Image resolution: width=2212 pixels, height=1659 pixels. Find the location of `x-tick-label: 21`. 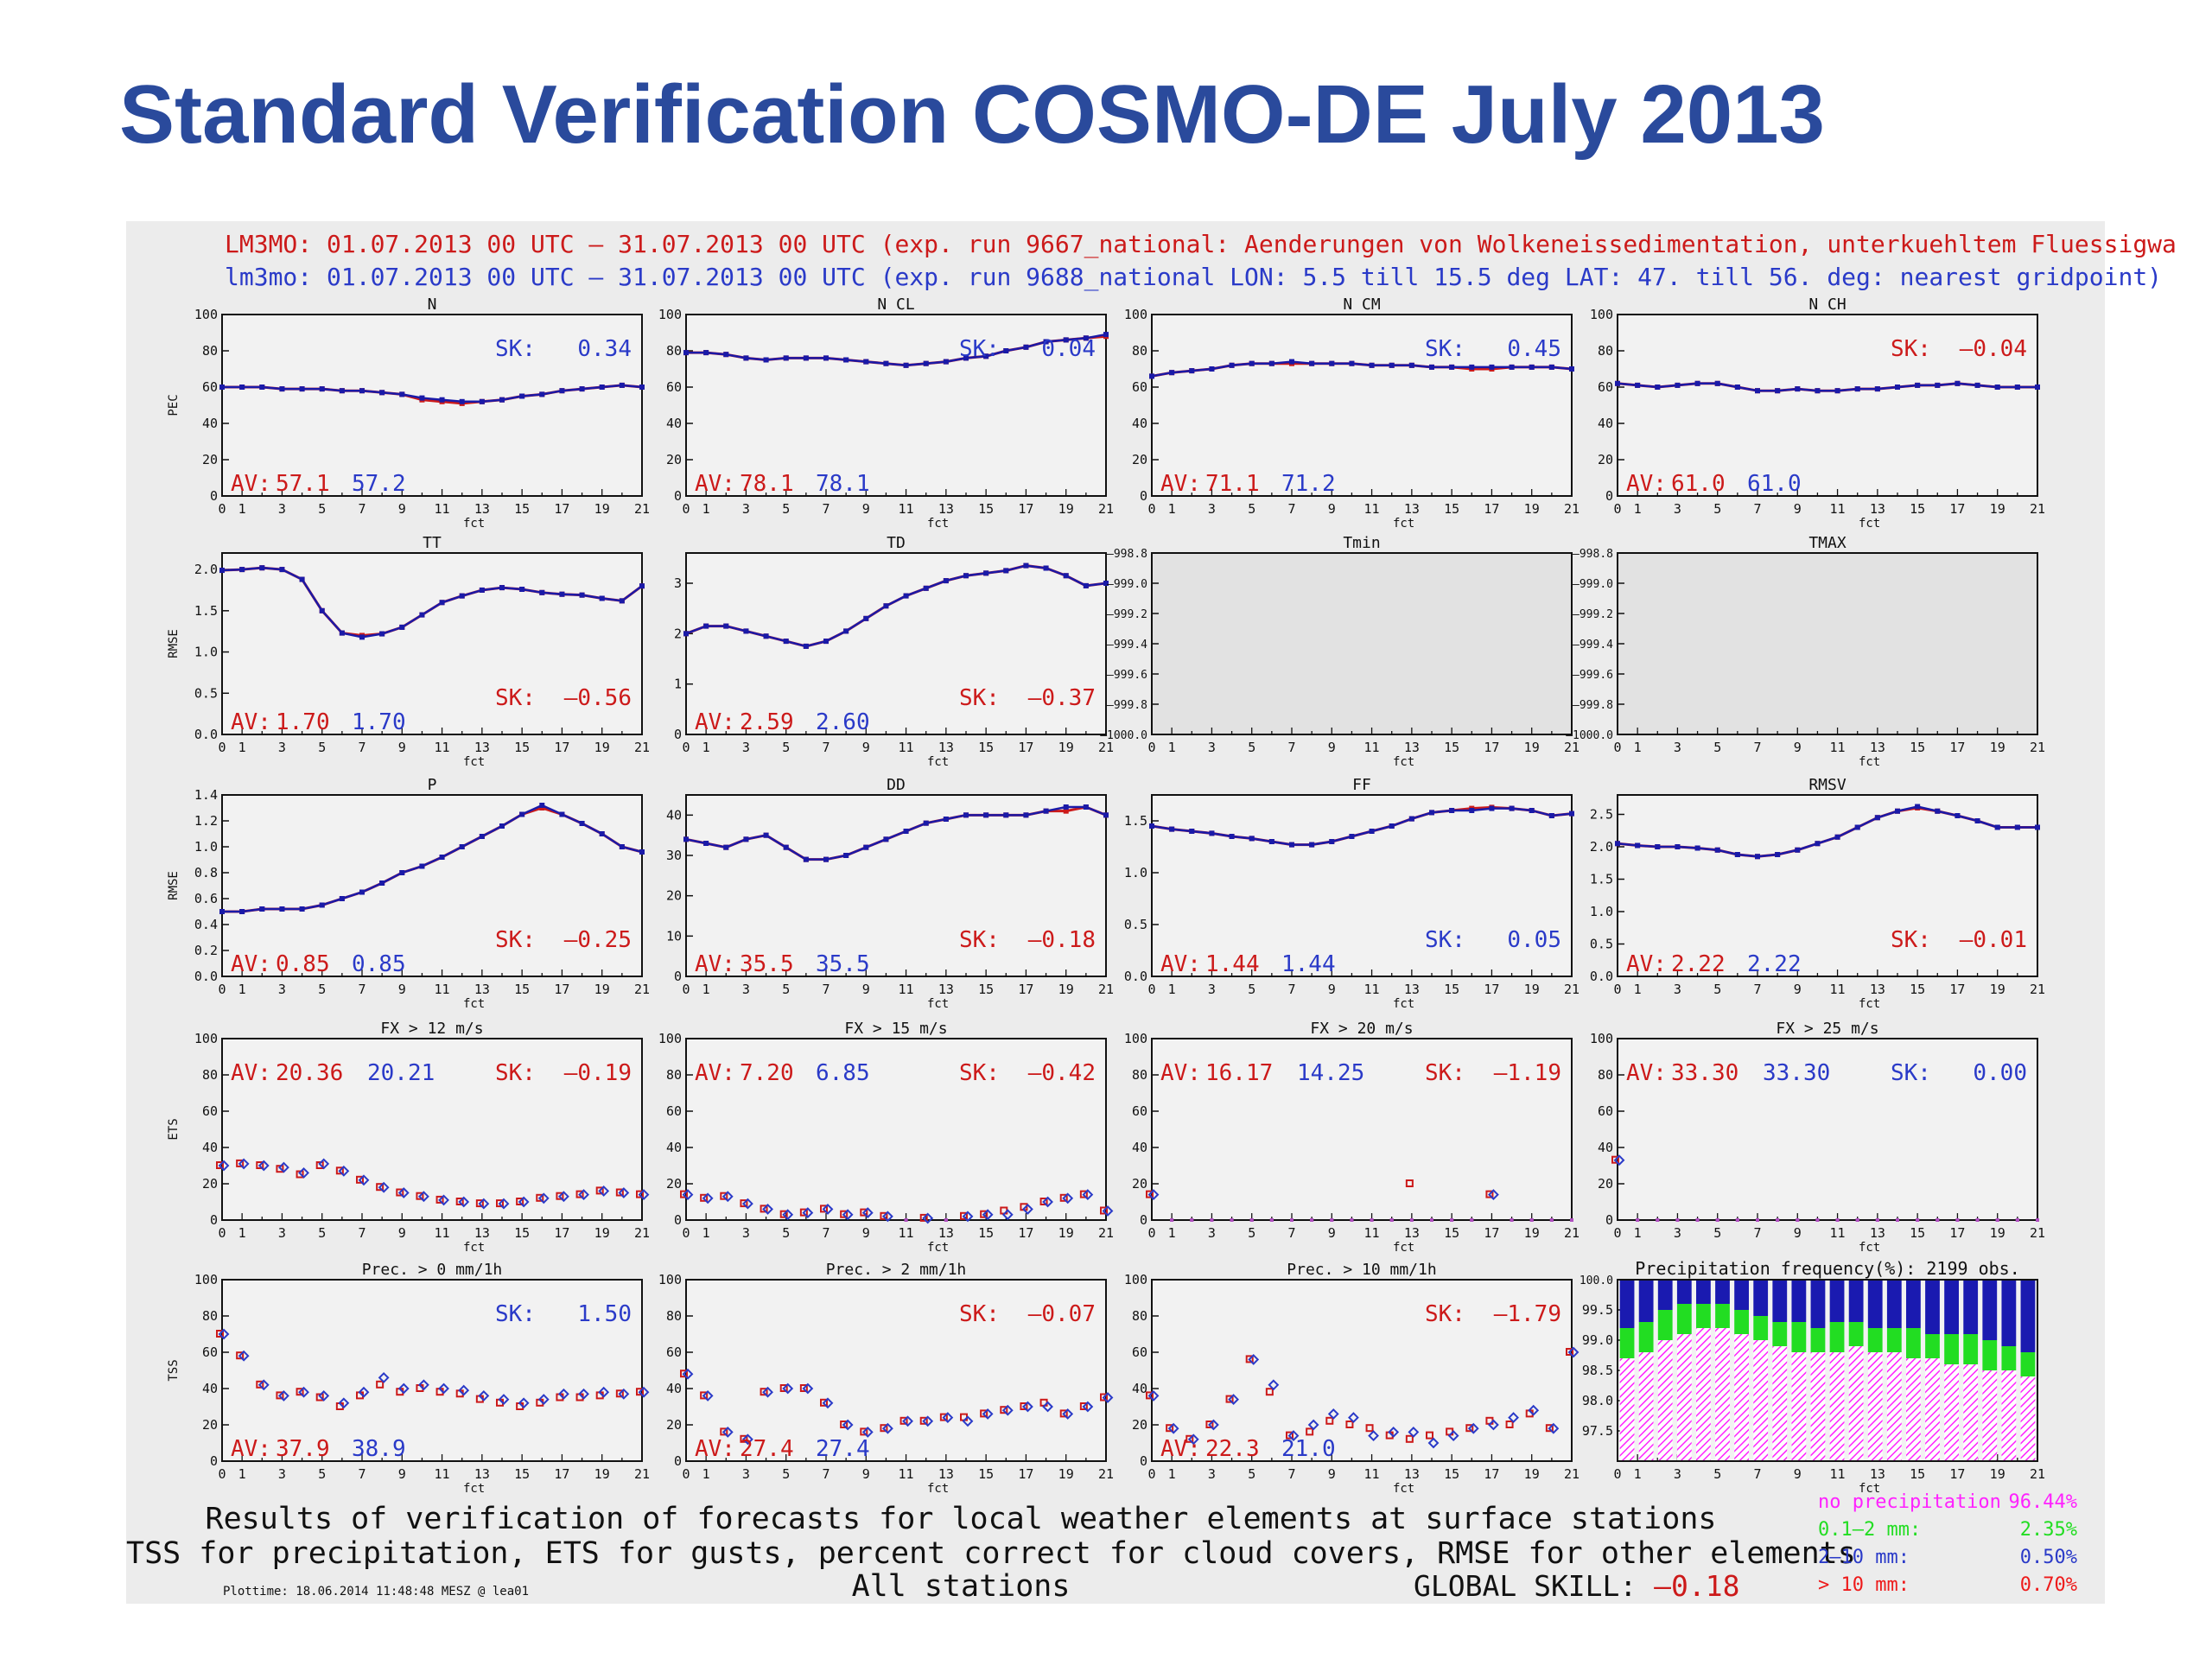

x-tick-label: 21 is located at coordinates (642, 990).